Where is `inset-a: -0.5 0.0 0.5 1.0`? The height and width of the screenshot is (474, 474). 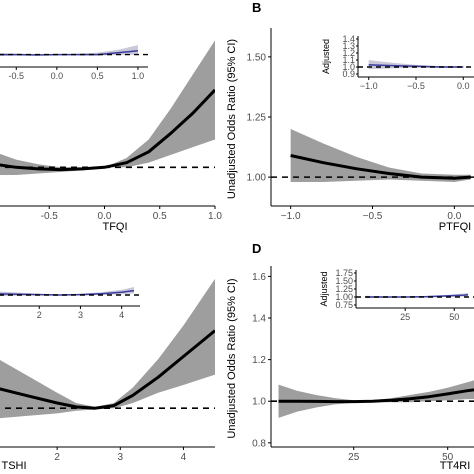
inset-a: -0.5 0.0 0.5 1.0 is located at coordinates (74, 52).